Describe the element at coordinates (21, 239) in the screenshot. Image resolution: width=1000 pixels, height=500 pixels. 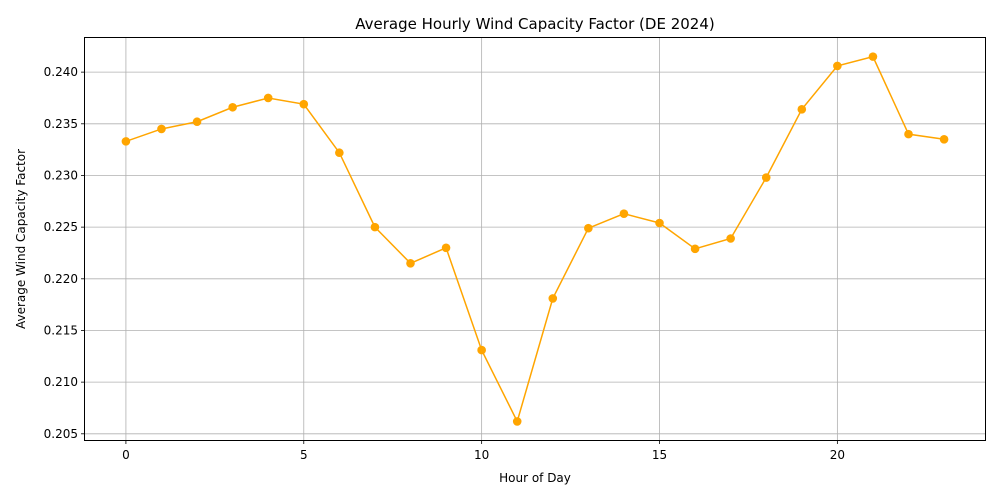
I see `y-axis-label: Average Wind Capacity Factor` at that location.